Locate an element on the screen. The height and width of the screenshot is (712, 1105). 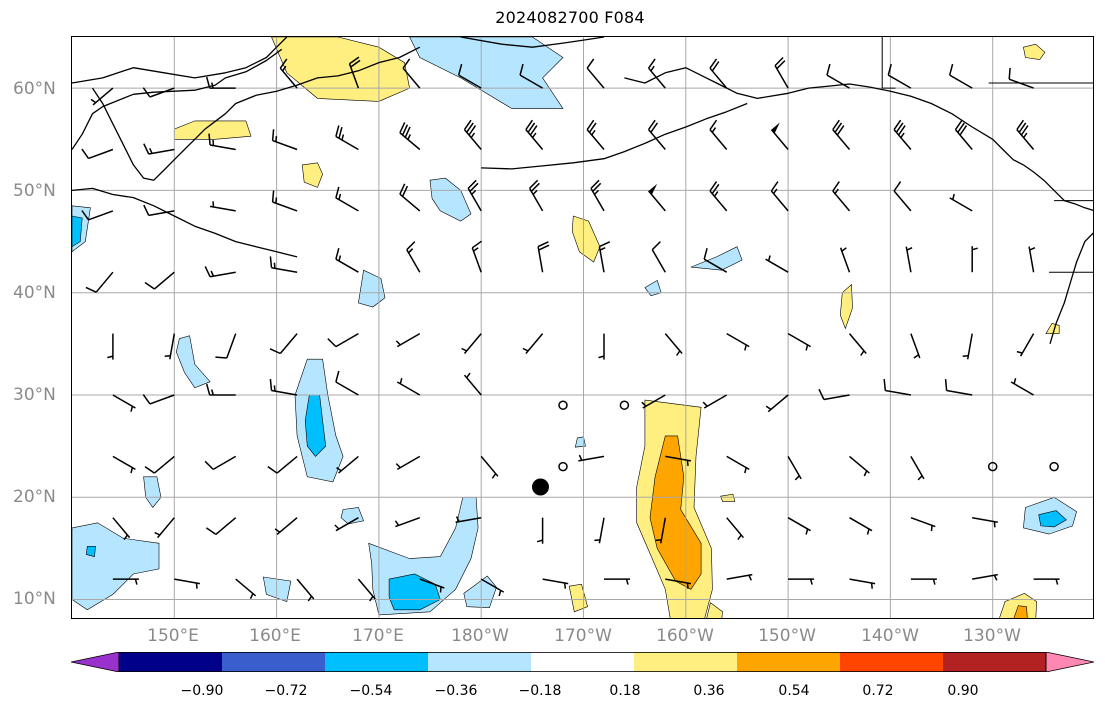
boundary-layer is located at coordinates (987, 155).